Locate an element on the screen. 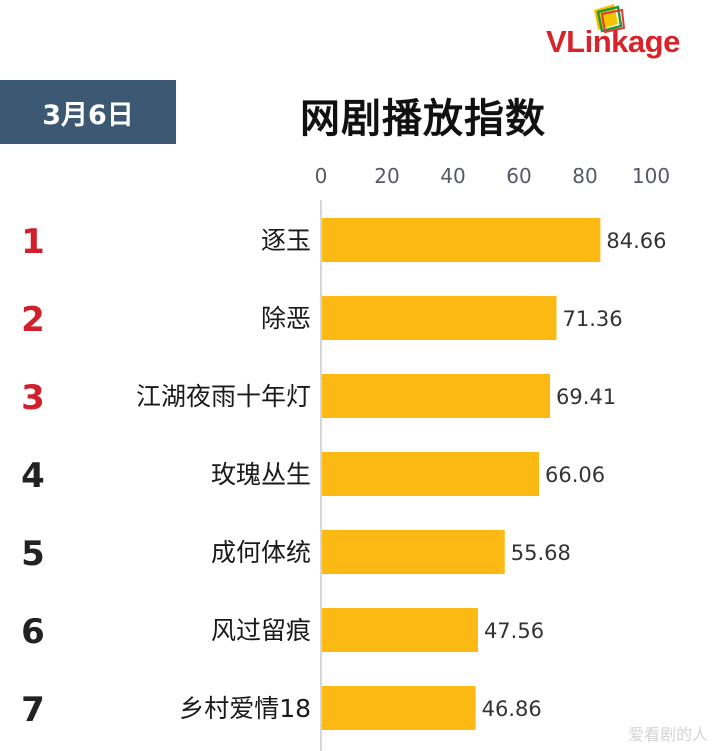 Image resolution: width=720 pixels, height=751 pixels. vlinkage-logo: VLinkage is located at coordinates (632, 34).